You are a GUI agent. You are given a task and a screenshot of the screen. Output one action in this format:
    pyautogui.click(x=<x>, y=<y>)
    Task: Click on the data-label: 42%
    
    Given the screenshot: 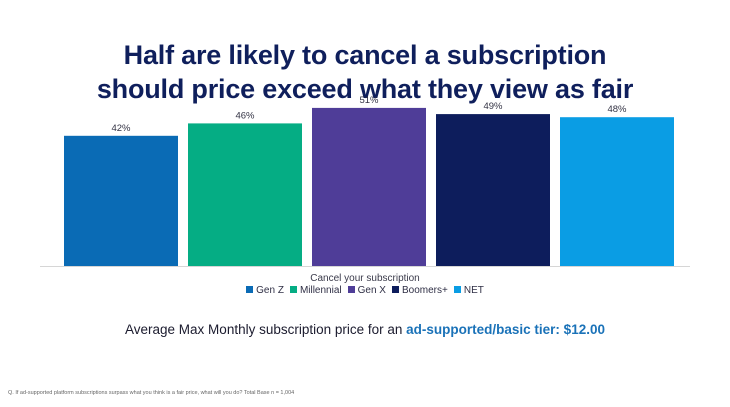 What is the action you would take?
    pyautogui.click(x=121, y=128)
    